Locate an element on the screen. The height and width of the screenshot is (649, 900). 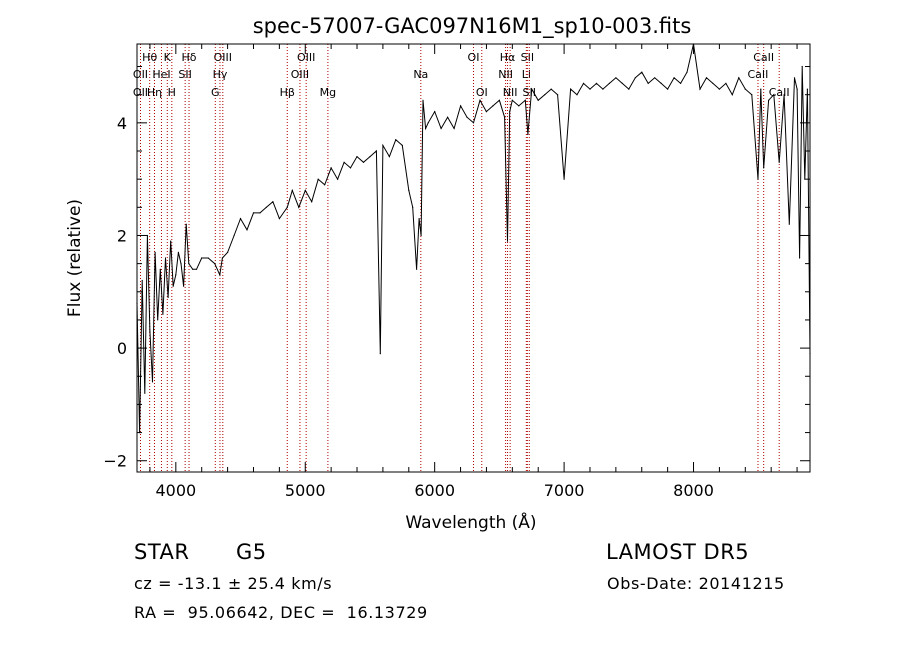
spectral-line-label-6: H is located at coordinates (172, 92).